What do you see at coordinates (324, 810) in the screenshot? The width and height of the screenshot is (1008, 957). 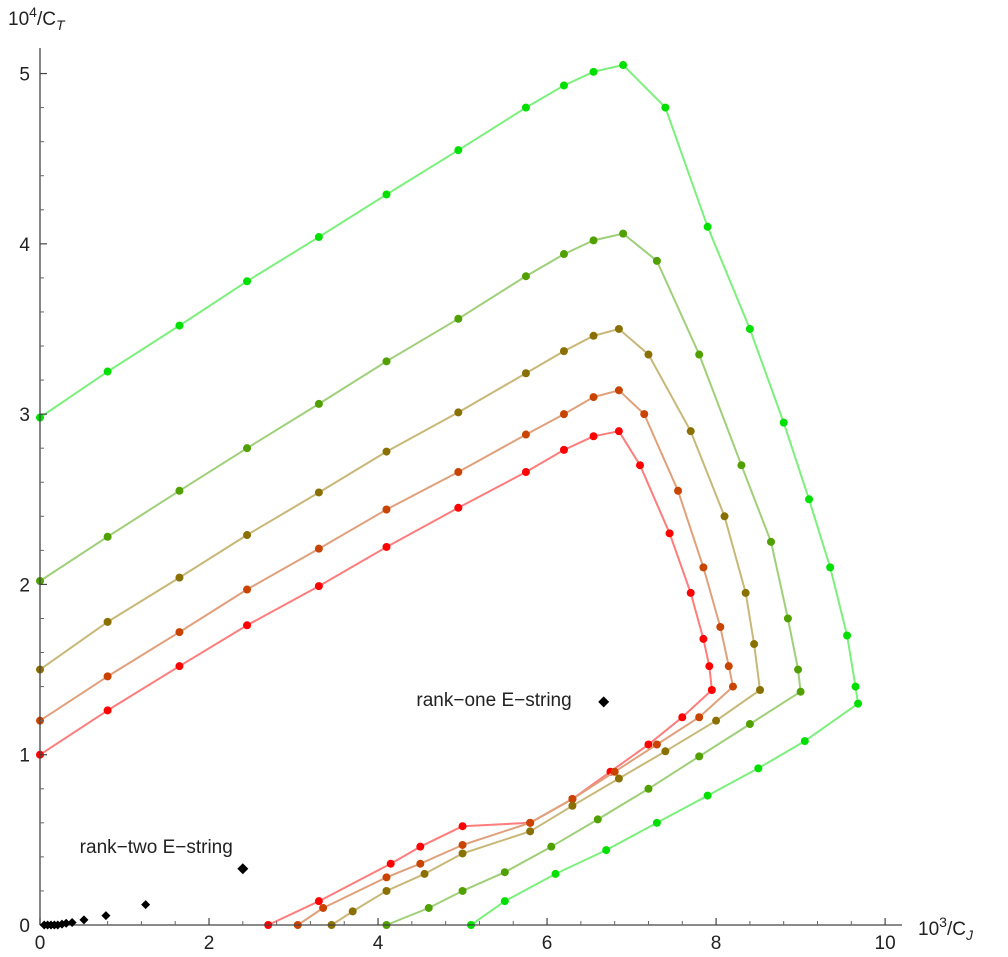 I see `annotations-layer: rank−one E−string rank−two E−string` at bounding box center [324, 810].